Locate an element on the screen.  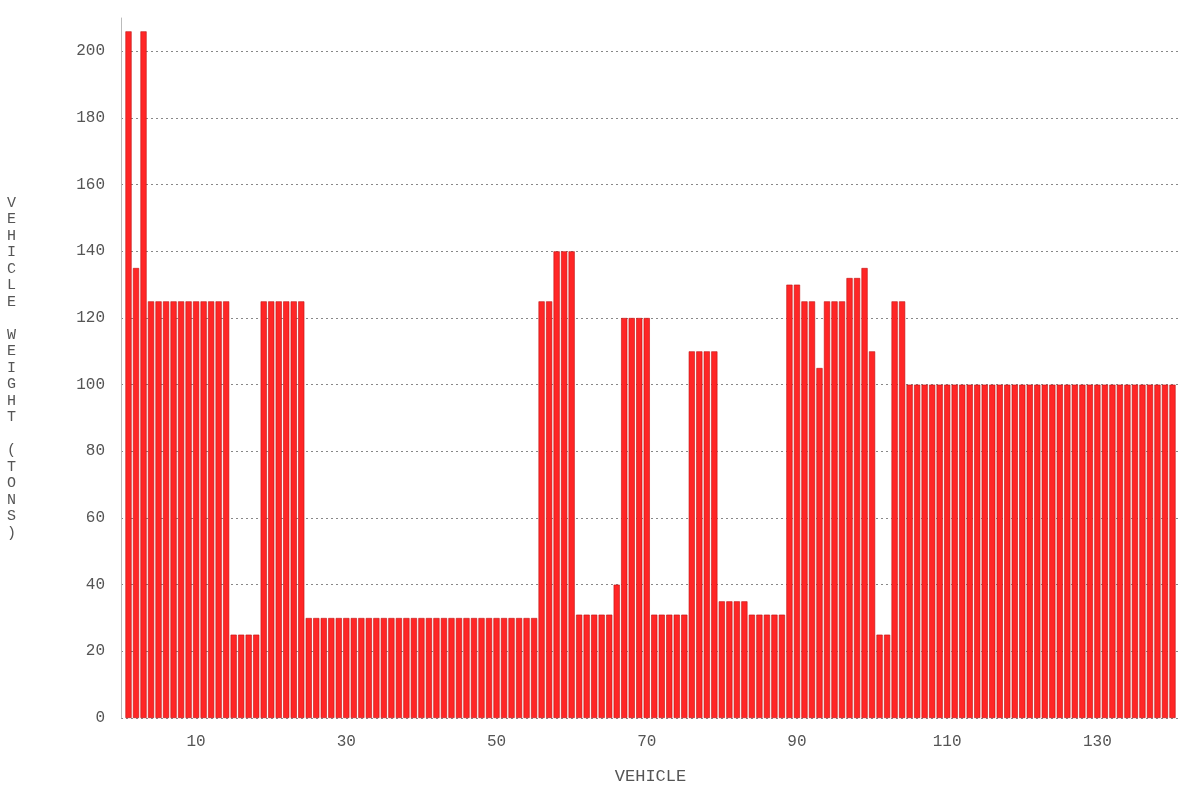
y-tick-label: 0 is located at coordinates (100, 718).